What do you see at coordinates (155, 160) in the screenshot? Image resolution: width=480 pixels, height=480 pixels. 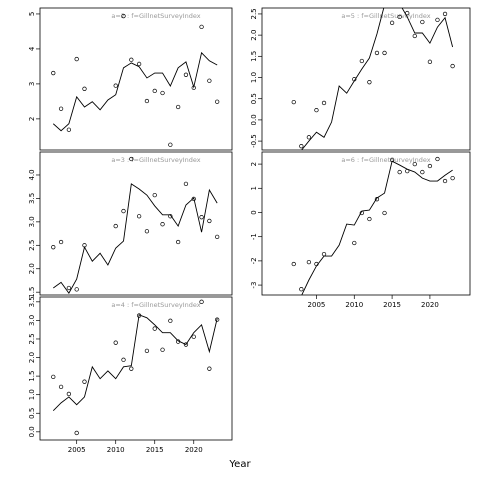 I see `panel-title: a=3 : f=GillnetSurveyIndex` at bounding box center [155, 160].